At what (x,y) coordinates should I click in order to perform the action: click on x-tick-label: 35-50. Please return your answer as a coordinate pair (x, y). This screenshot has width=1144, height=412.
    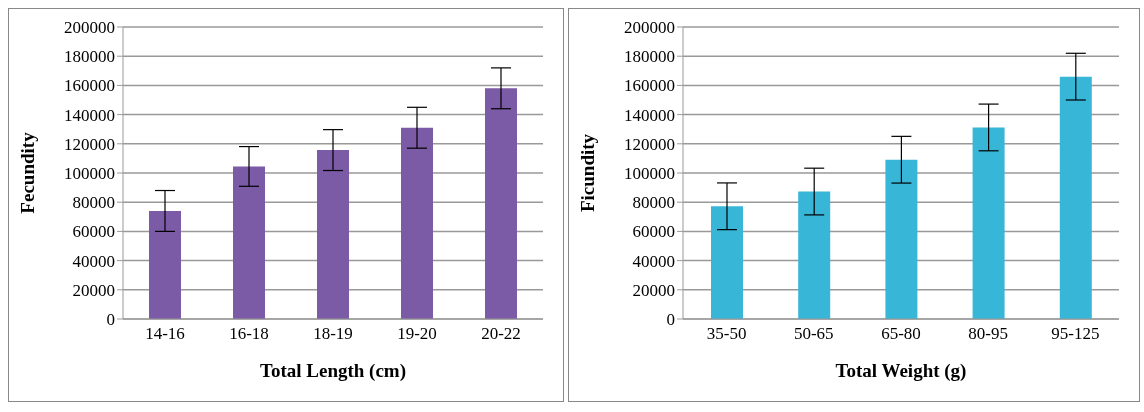
    Looking at the image, I should click on (726, 334).